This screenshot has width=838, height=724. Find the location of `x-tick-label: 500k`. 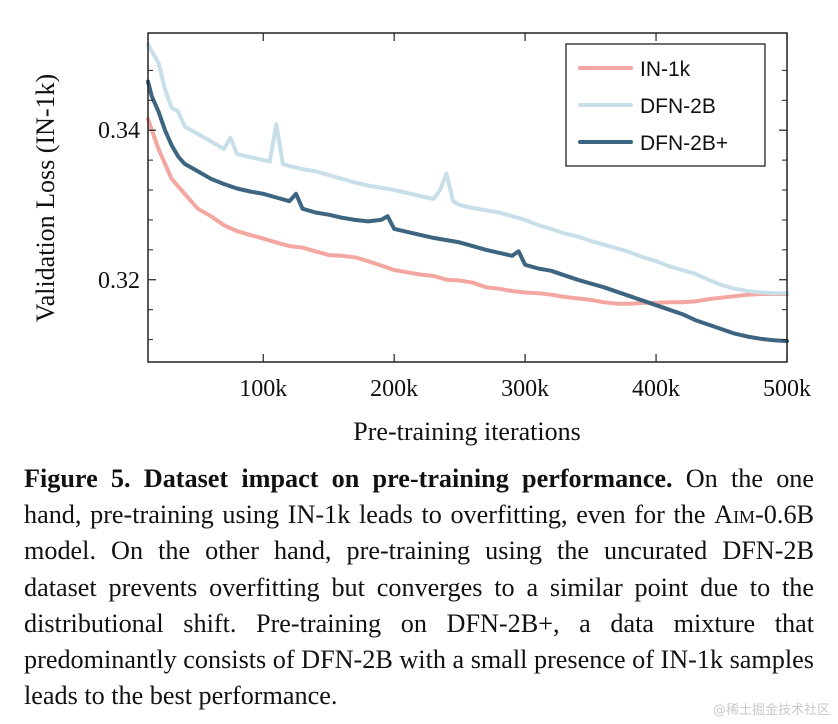

x-tick-label: 500k is located at coordinates (787, 389).